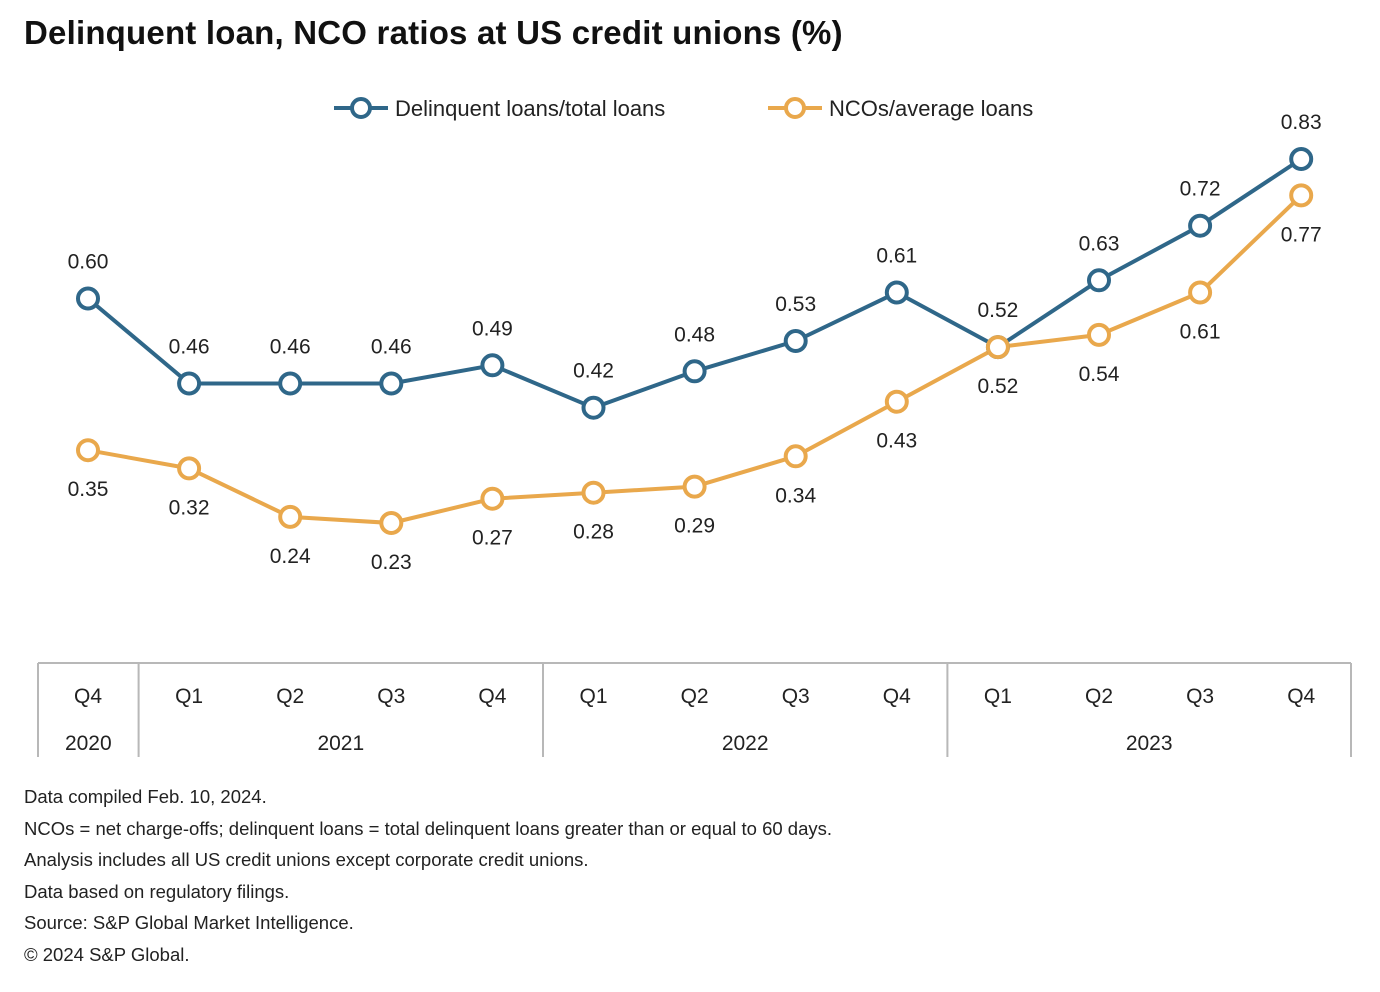 This screenshot has height=992, width=1380. I want to click on x-year-label-2023: 2023, so click(1149, 743).